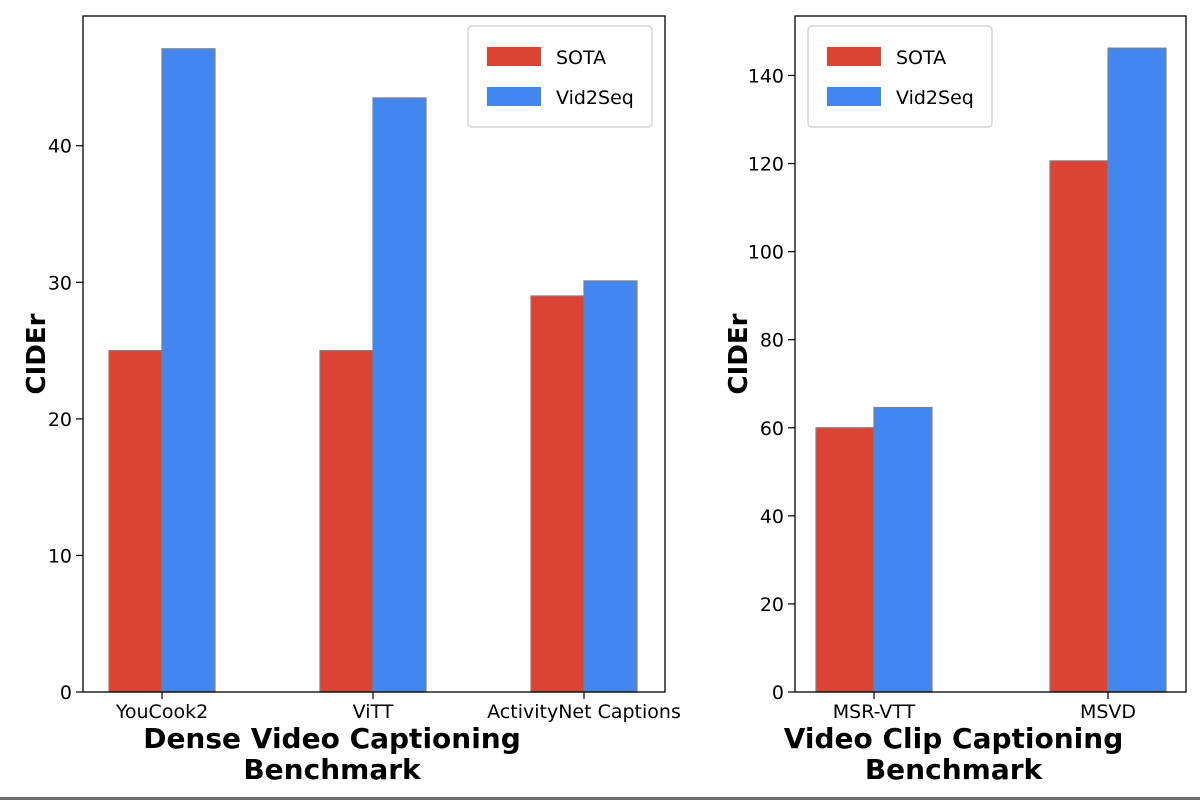 The image size is (1200, 800). Describe the element at coordinates (346, 521) in the screenshot. I see `bar-sota-vitt` at that location.